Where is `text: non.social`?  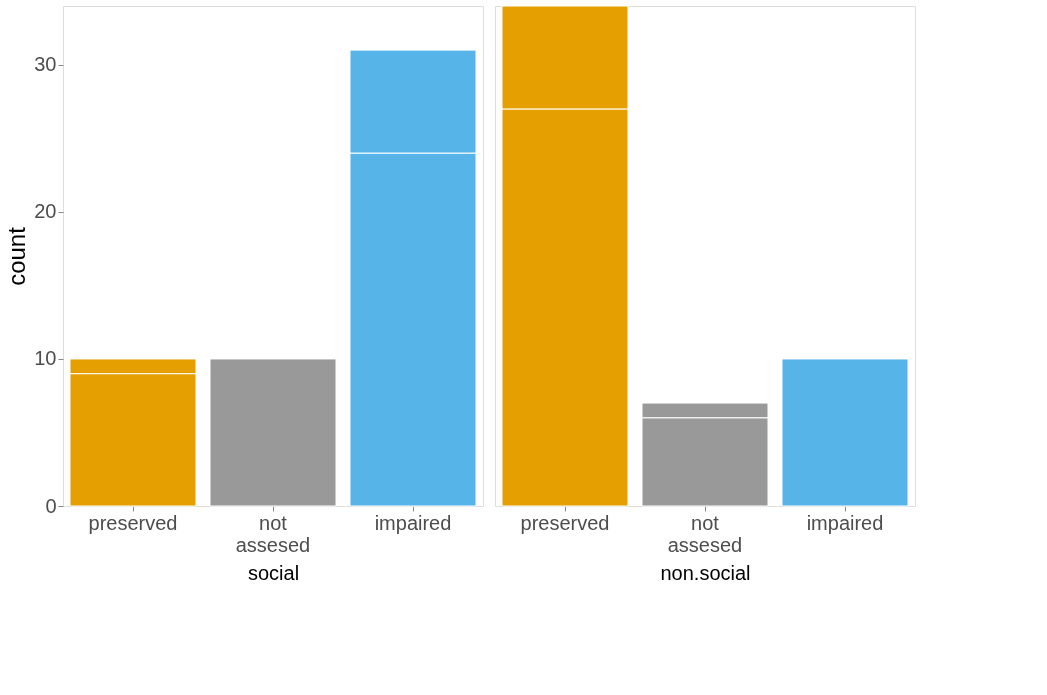
text: non.social is located at coordinates (705, 572).